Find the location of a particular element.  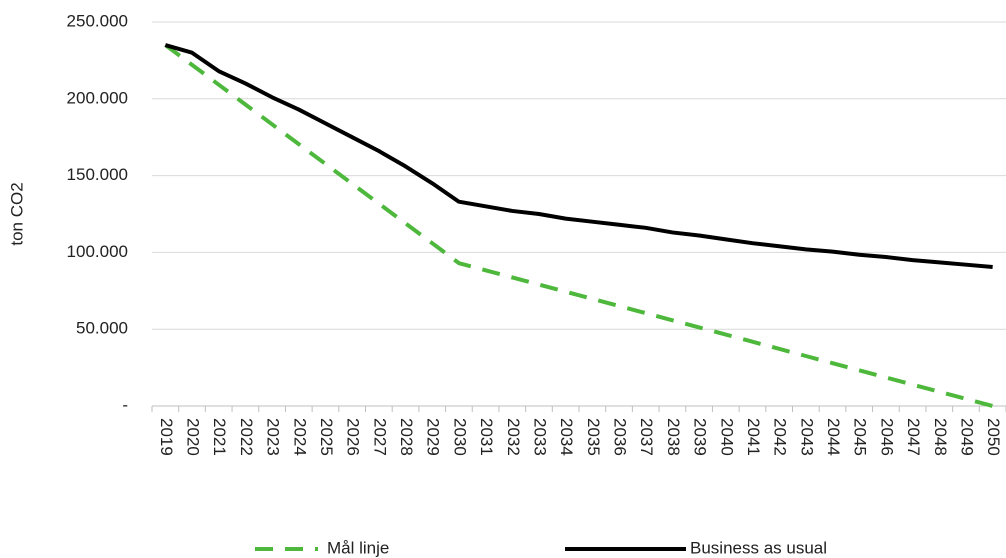

x-tick-label: 2029 is located at coordinates (433, 437).